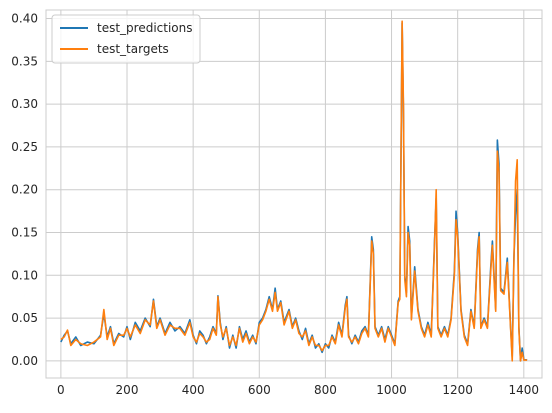 This screenshot has width=552, height=413. Describe the element at coordinates (524, 390) in the screenshot. I see `x-tick-label: 1400` at that location.